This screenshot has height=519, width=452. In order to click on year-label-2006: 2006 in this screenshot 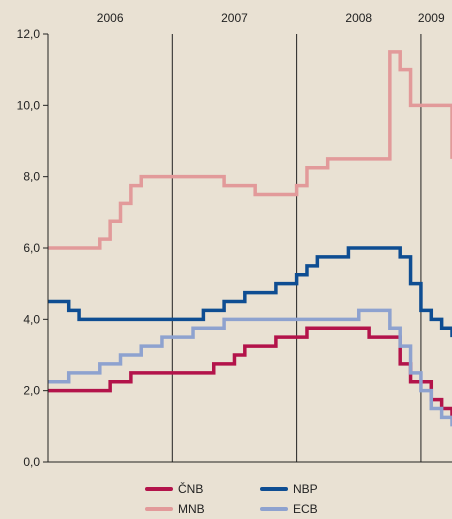, I will do `click(110, 18)`.